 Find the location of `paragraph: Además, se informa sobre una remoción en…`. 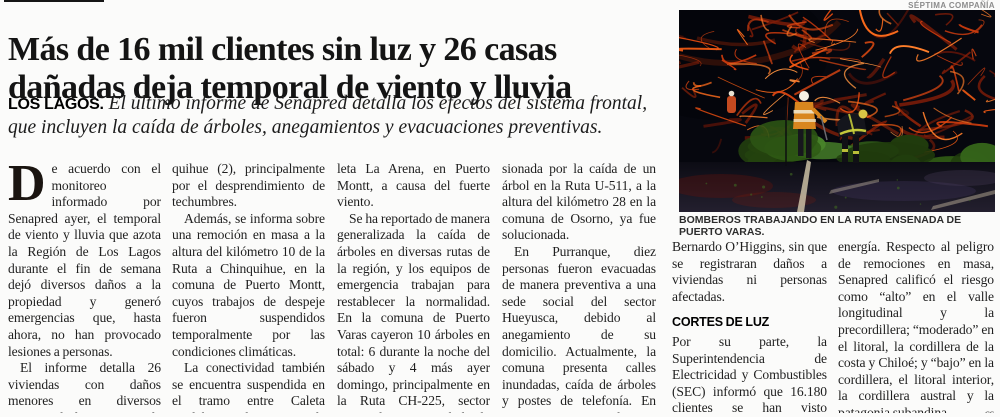

paragraph: Además, se informa sobre una remoción en… is located at coordinates (248, 284).